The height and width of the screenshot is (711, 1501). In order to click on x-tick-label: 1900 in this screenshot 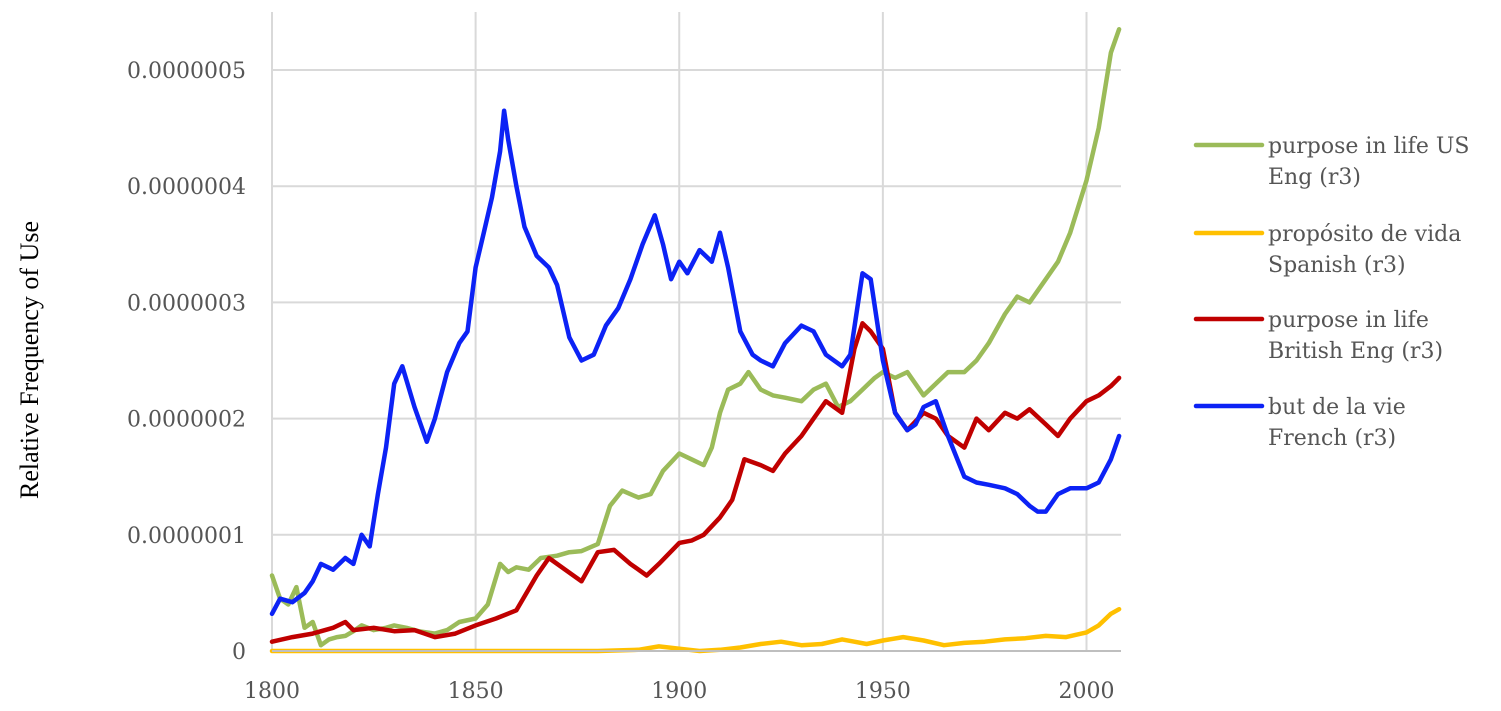, I will do `click(679, 691)`.